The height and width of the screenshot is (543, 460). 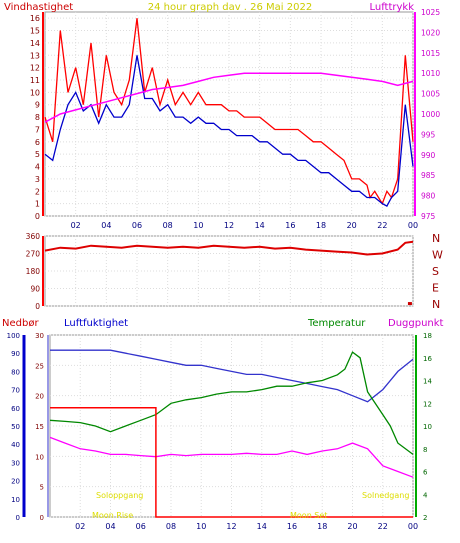 What do you see at coordinates (321, 225) in the screenshot?
I see `x-tick-label: 18` at bounding box center [321, 225].